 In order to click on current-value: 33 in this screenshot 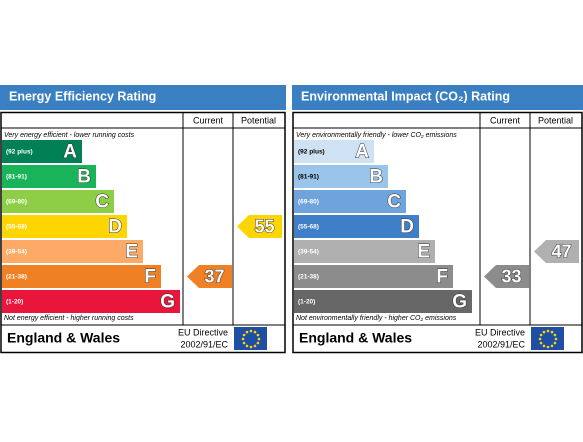, I will do `click(511, 276)`.